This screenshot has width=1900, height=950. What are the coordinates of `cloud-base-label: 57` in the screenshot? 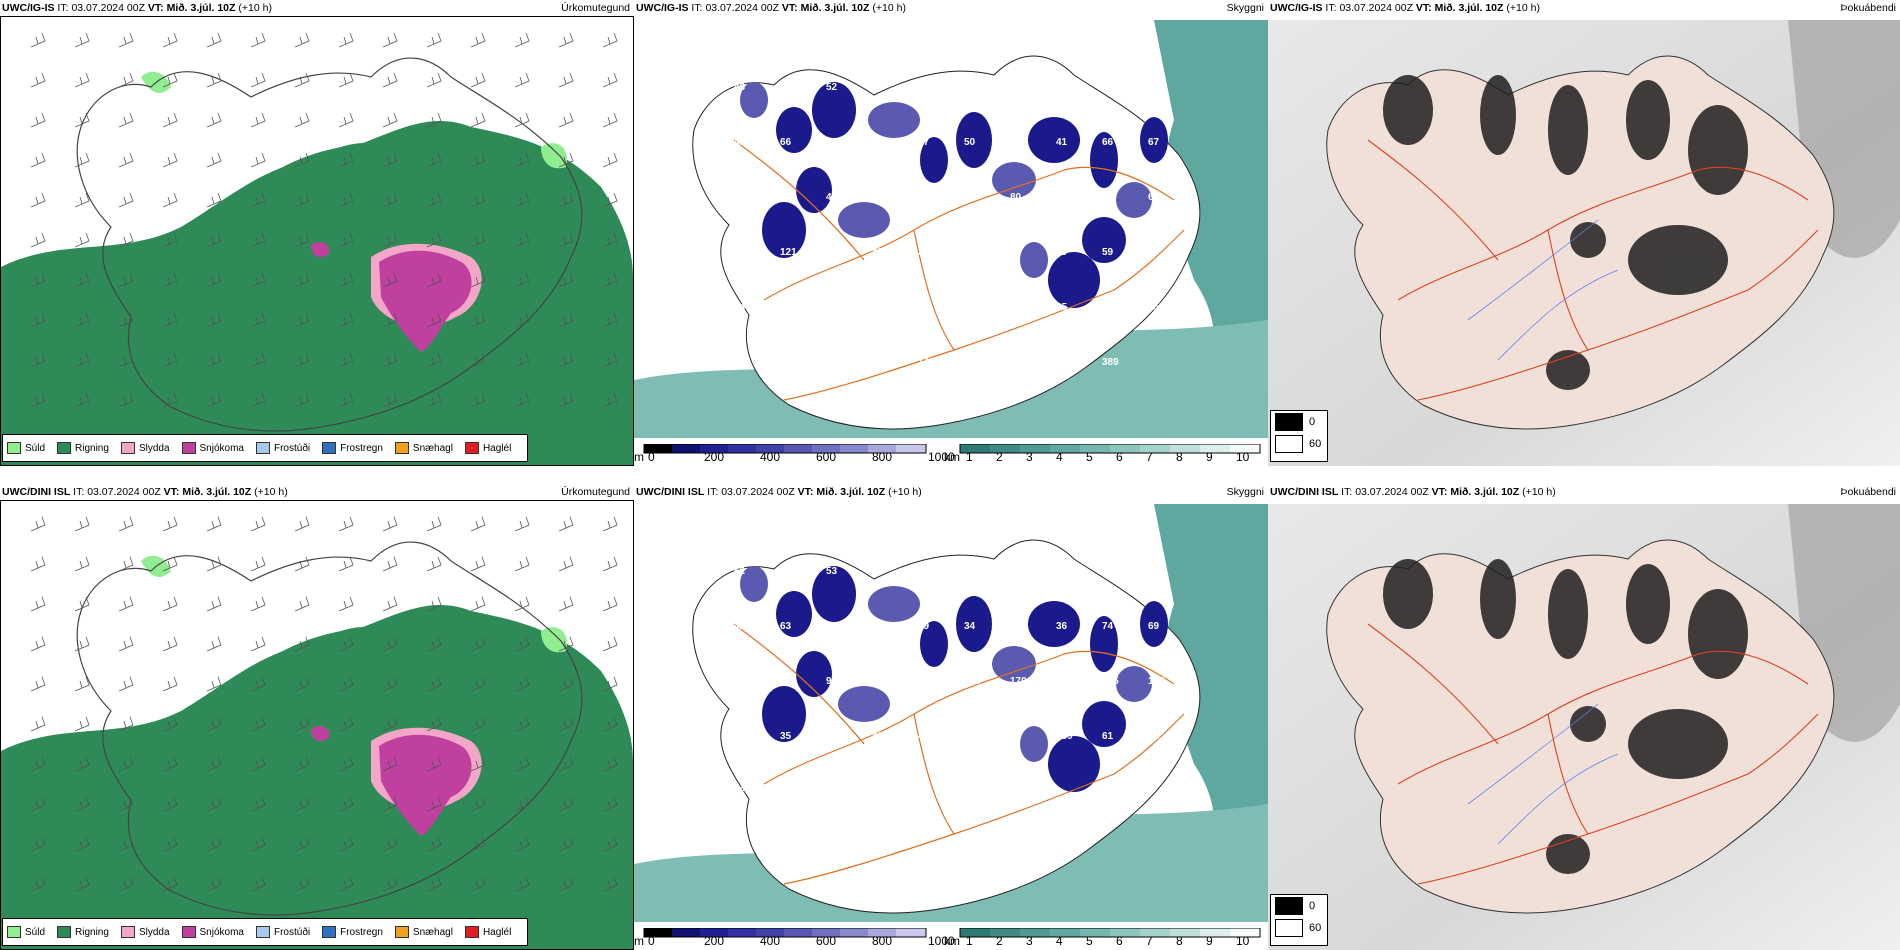 It's located at (878, 87).